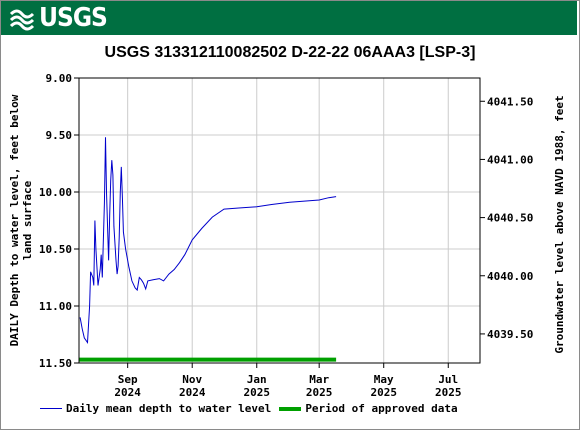 This screenshot has height=430, width=580. What do you see at coordinates (22, 20) in the screenshot?
I see `usgs-wave-icon` at bounding box center [22, 20].